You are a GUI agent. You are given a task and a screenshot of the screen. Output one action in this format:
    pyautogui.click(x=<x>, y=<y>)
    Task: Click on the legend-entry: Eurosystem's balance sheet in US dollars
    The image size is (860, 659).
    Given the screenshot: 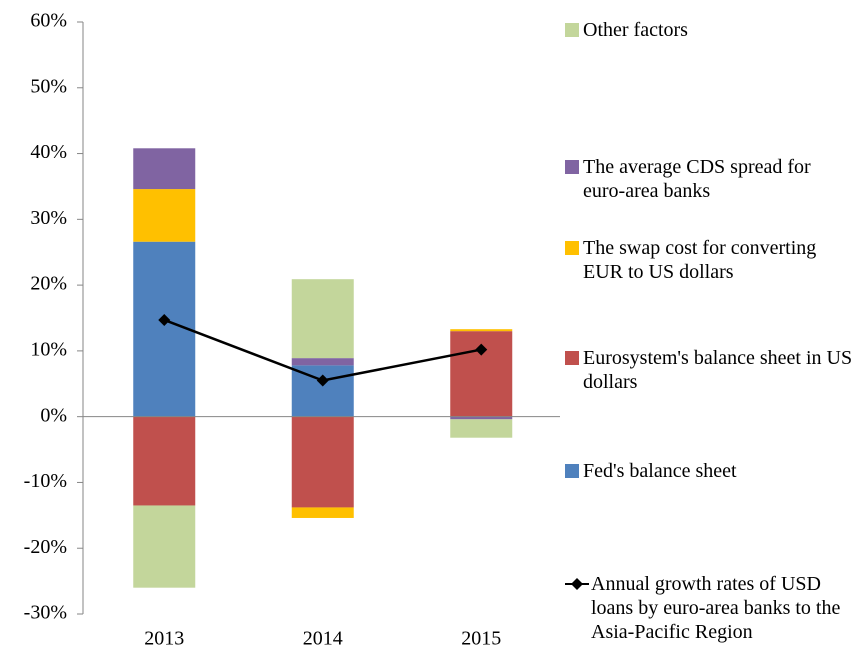 What is the action you would take?
    pyautogui.click(x=710, y=370)
    